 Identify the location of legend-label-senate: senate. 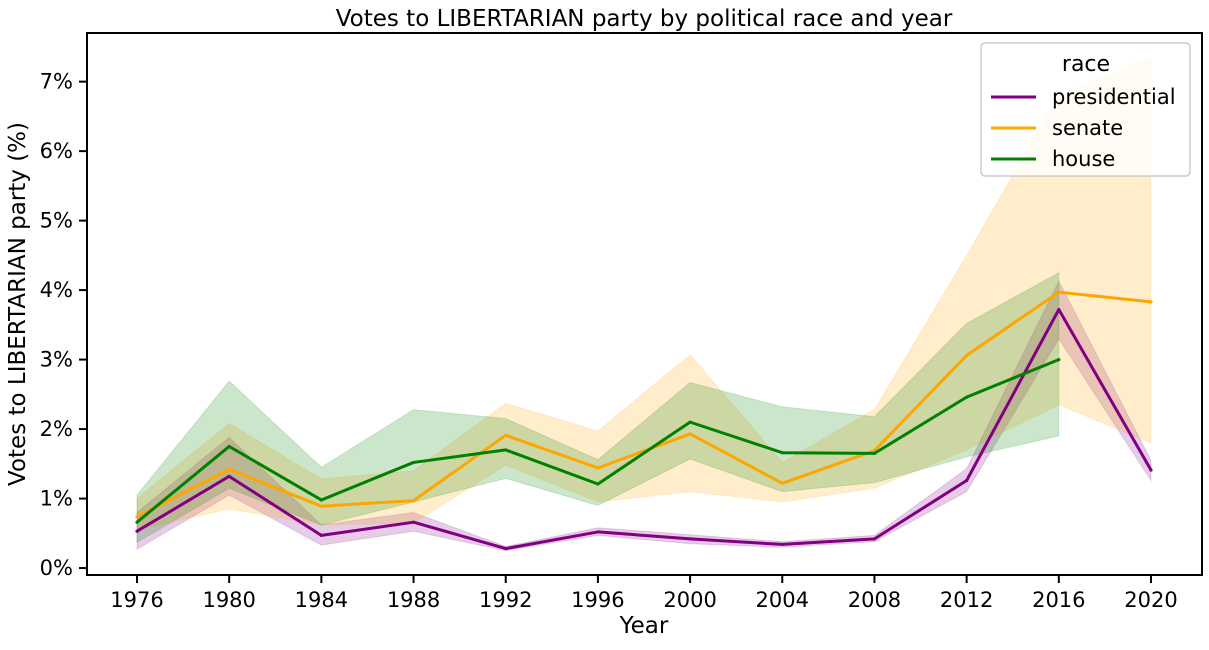
(1087, 128).